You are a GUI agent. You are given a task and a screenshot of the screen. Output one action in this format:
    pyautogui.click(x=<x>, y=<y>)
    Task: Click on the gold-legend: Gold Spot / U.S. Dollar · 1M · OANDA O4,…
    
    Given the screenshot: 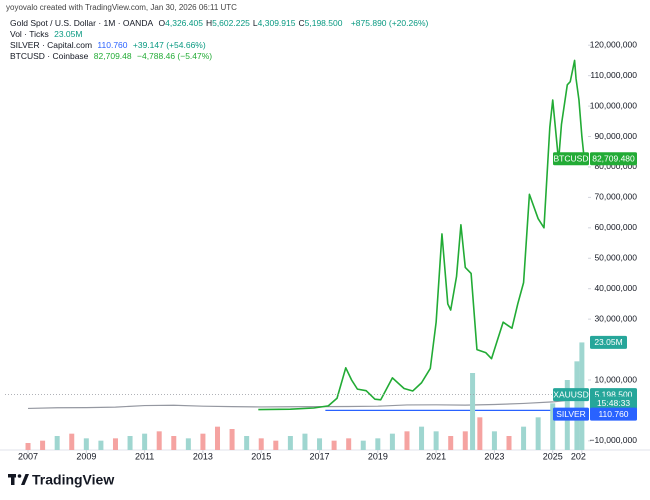 What is the action you would take?
    pyautogui.click(x=220, y=23)
    